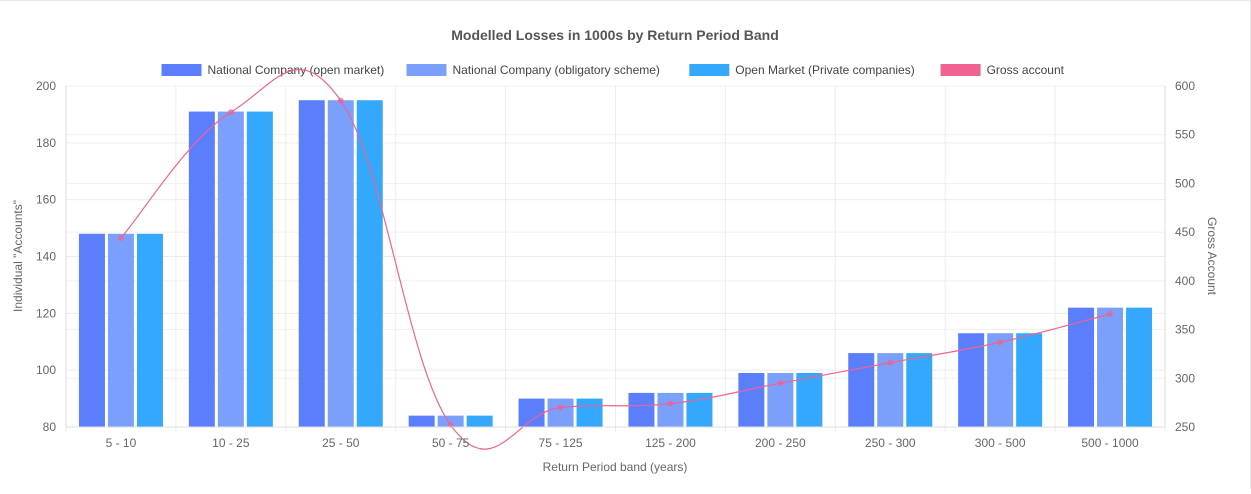 The image size is (1251, 494). Describe the element at coordinates (1185, 427) in the screenshot. I see `y2-tick-label: 250` at that location.